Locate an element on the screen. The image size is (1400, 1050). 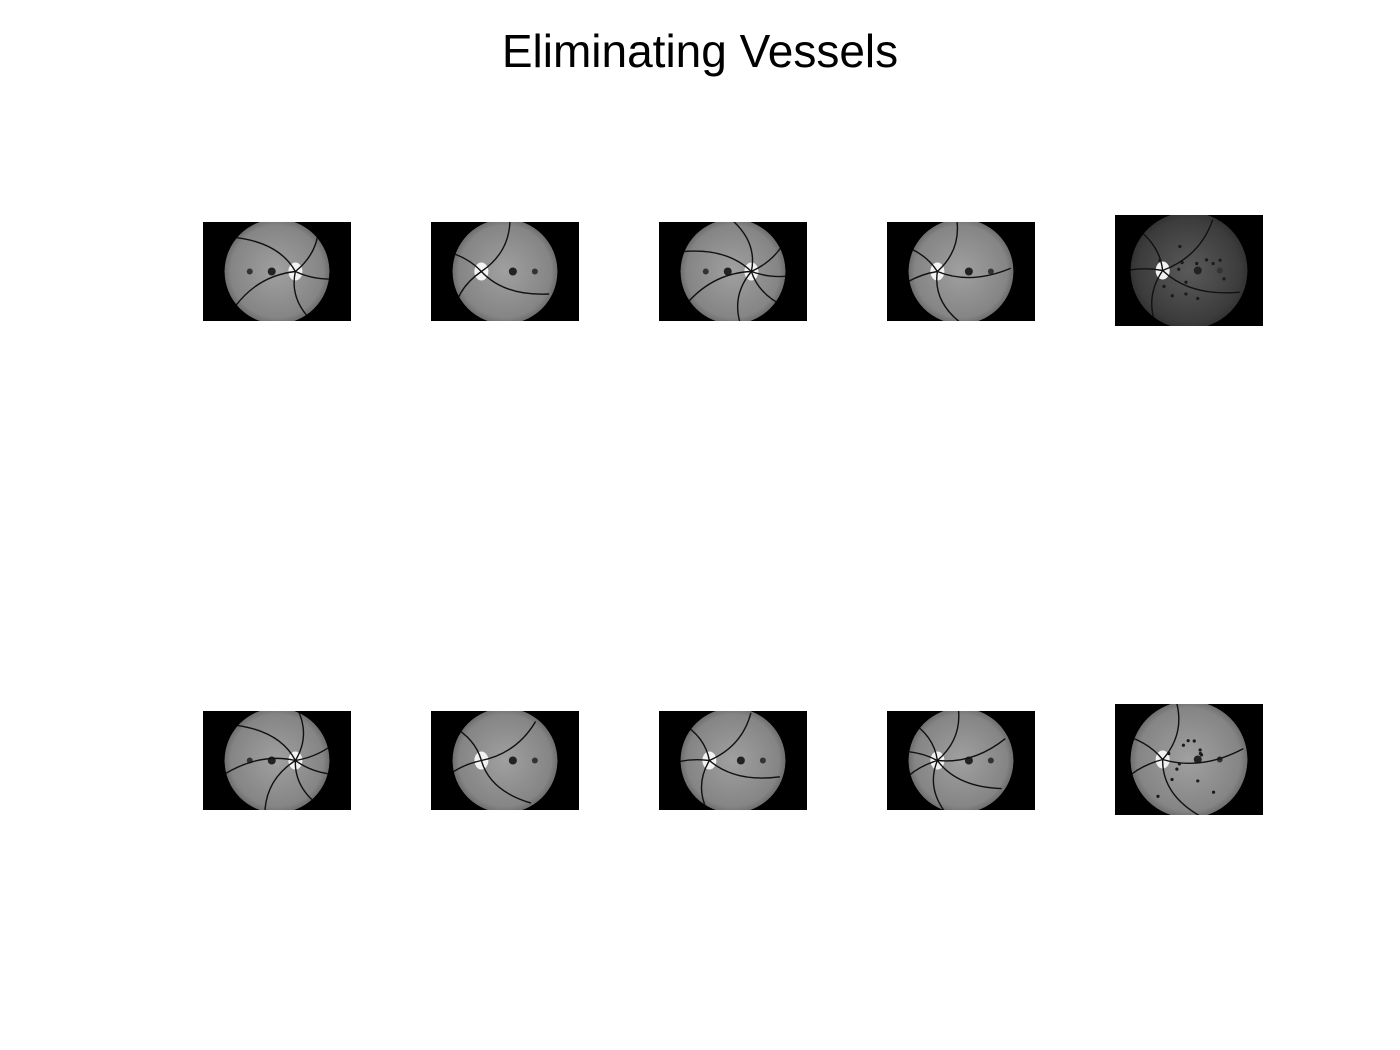
fundus-7-image is located at coordinates (505, 760).